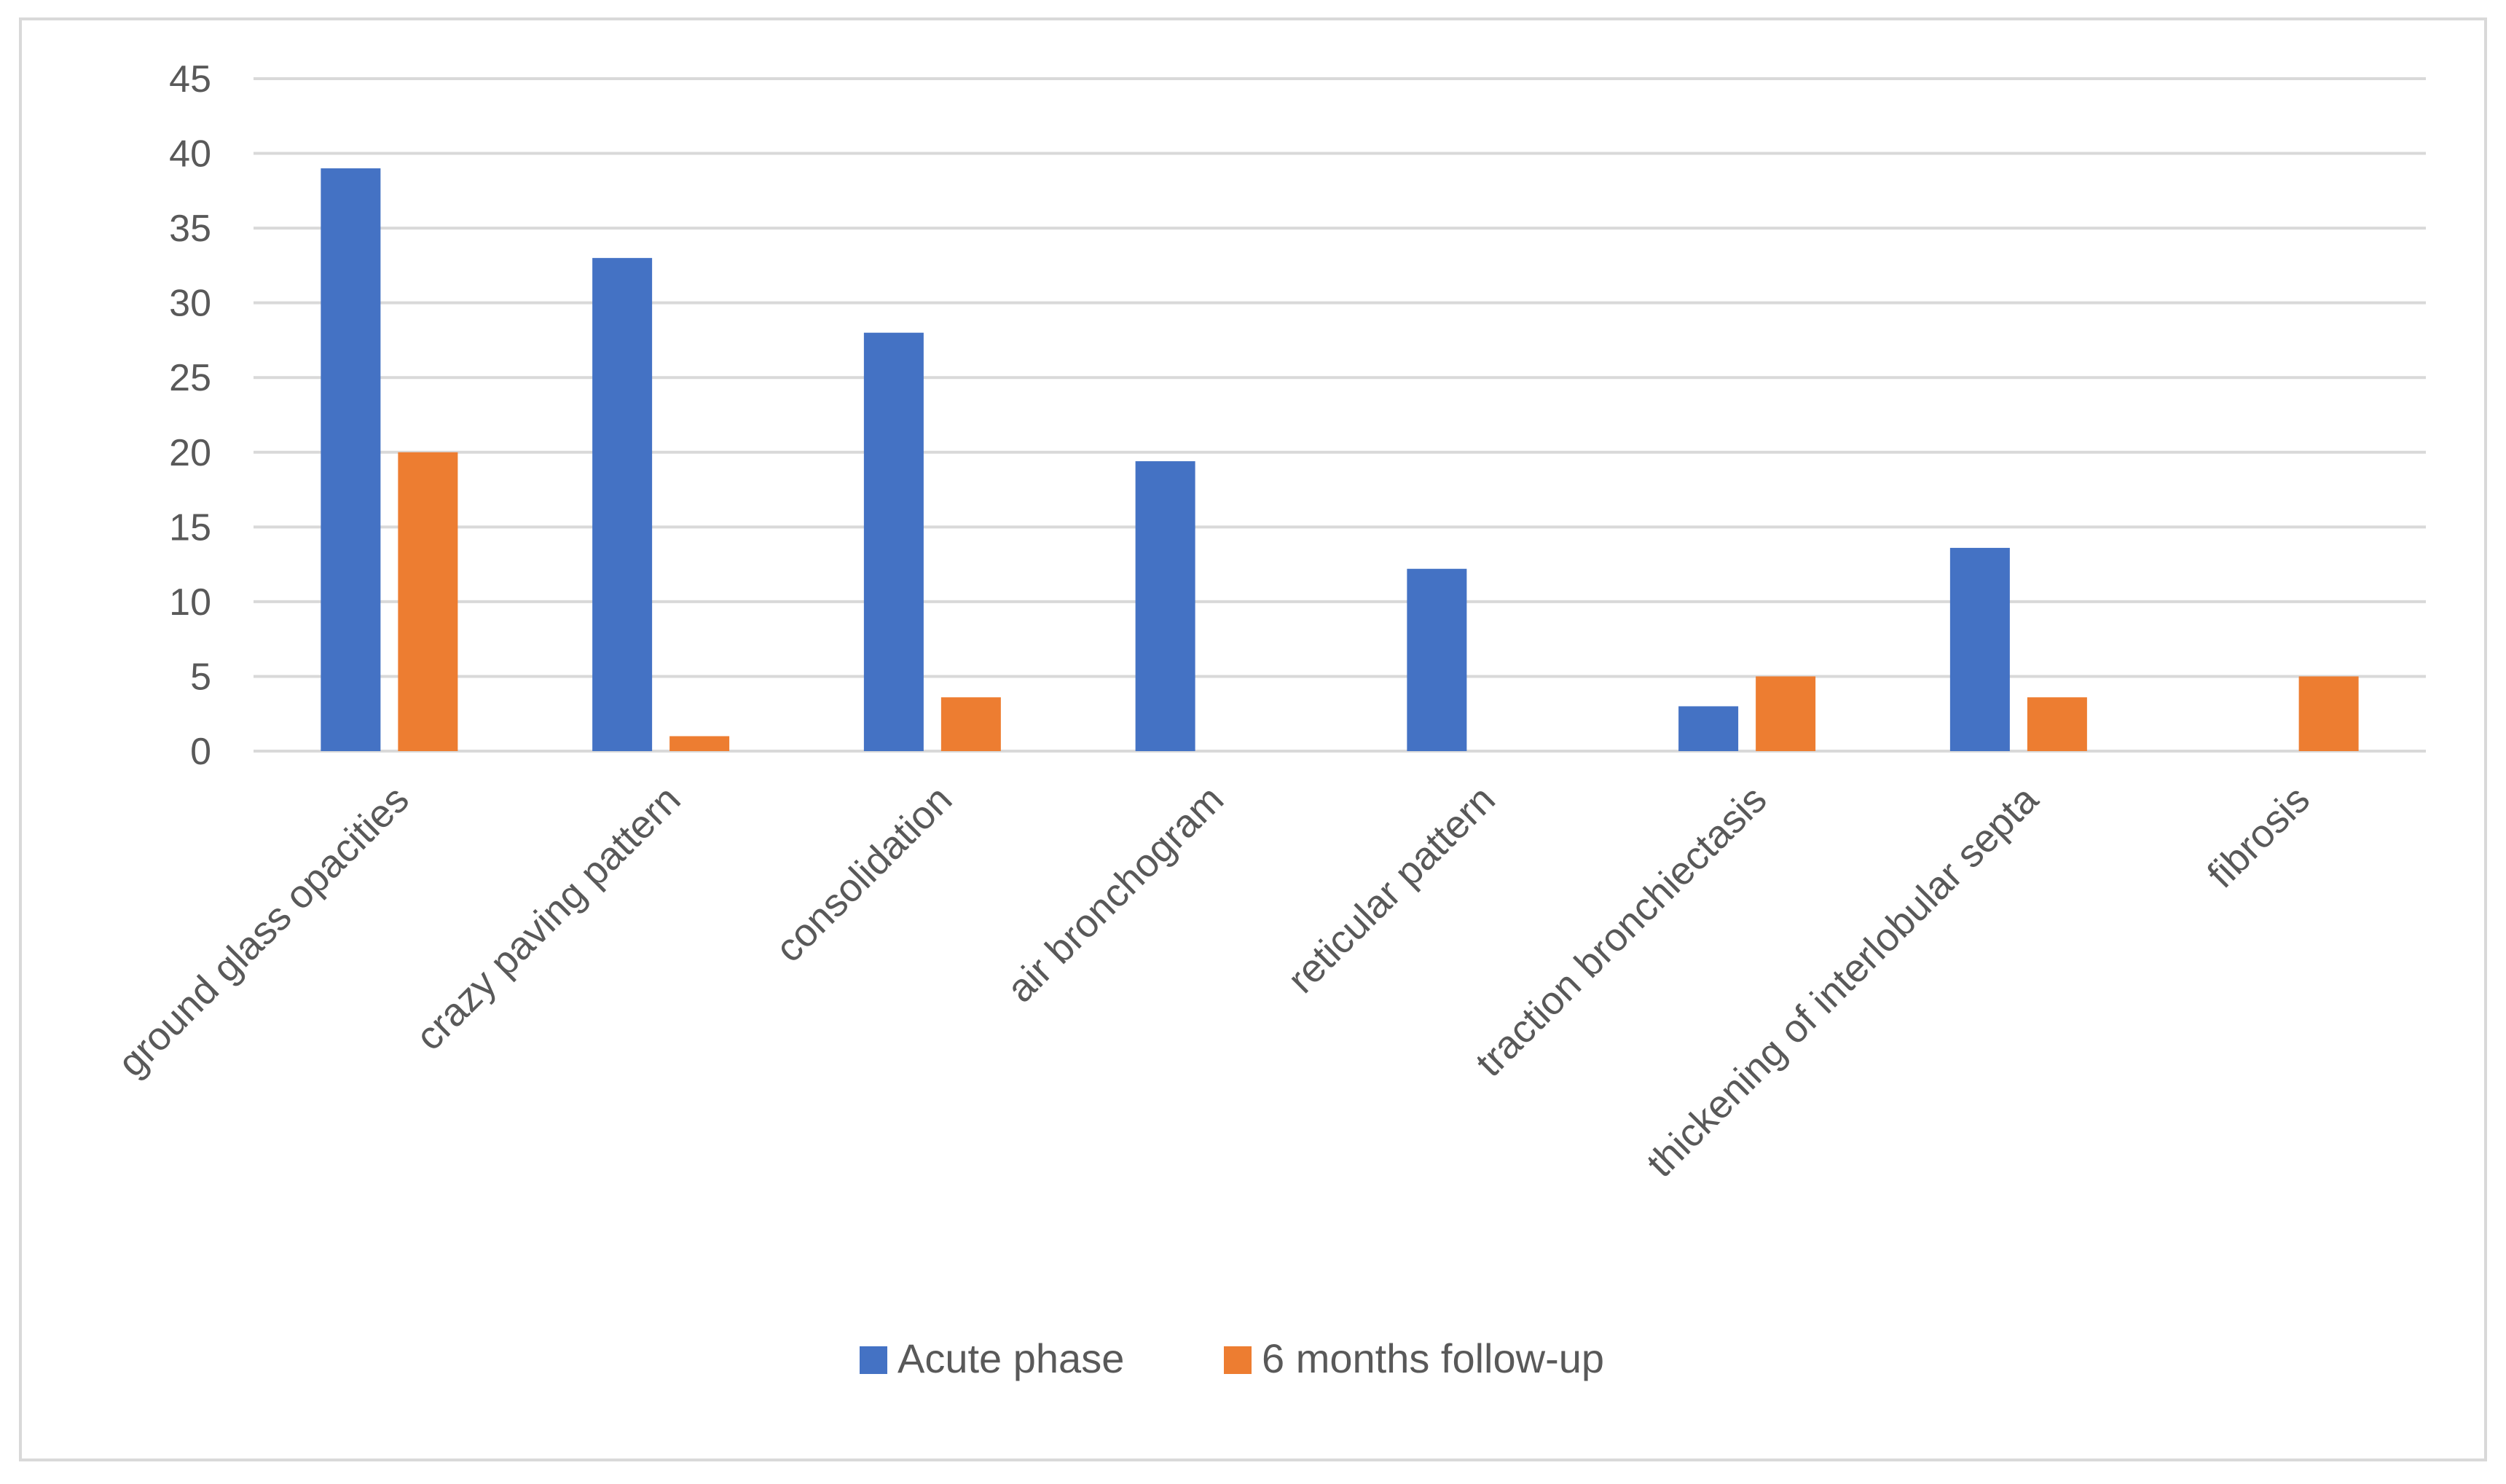 This screenshot has height=1484, width=2506. Describe the element at coordinates (263, 931) in the screenshot. I see `category-label-0: ground glass opacities` at that location.